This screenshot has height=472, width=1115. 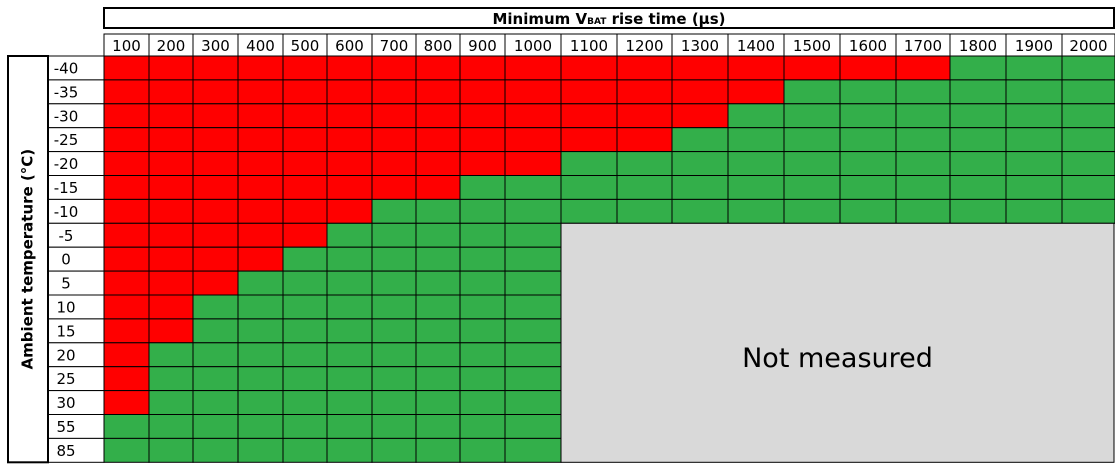 I want to click on cell--35-1600, so click(x=868, y=92).